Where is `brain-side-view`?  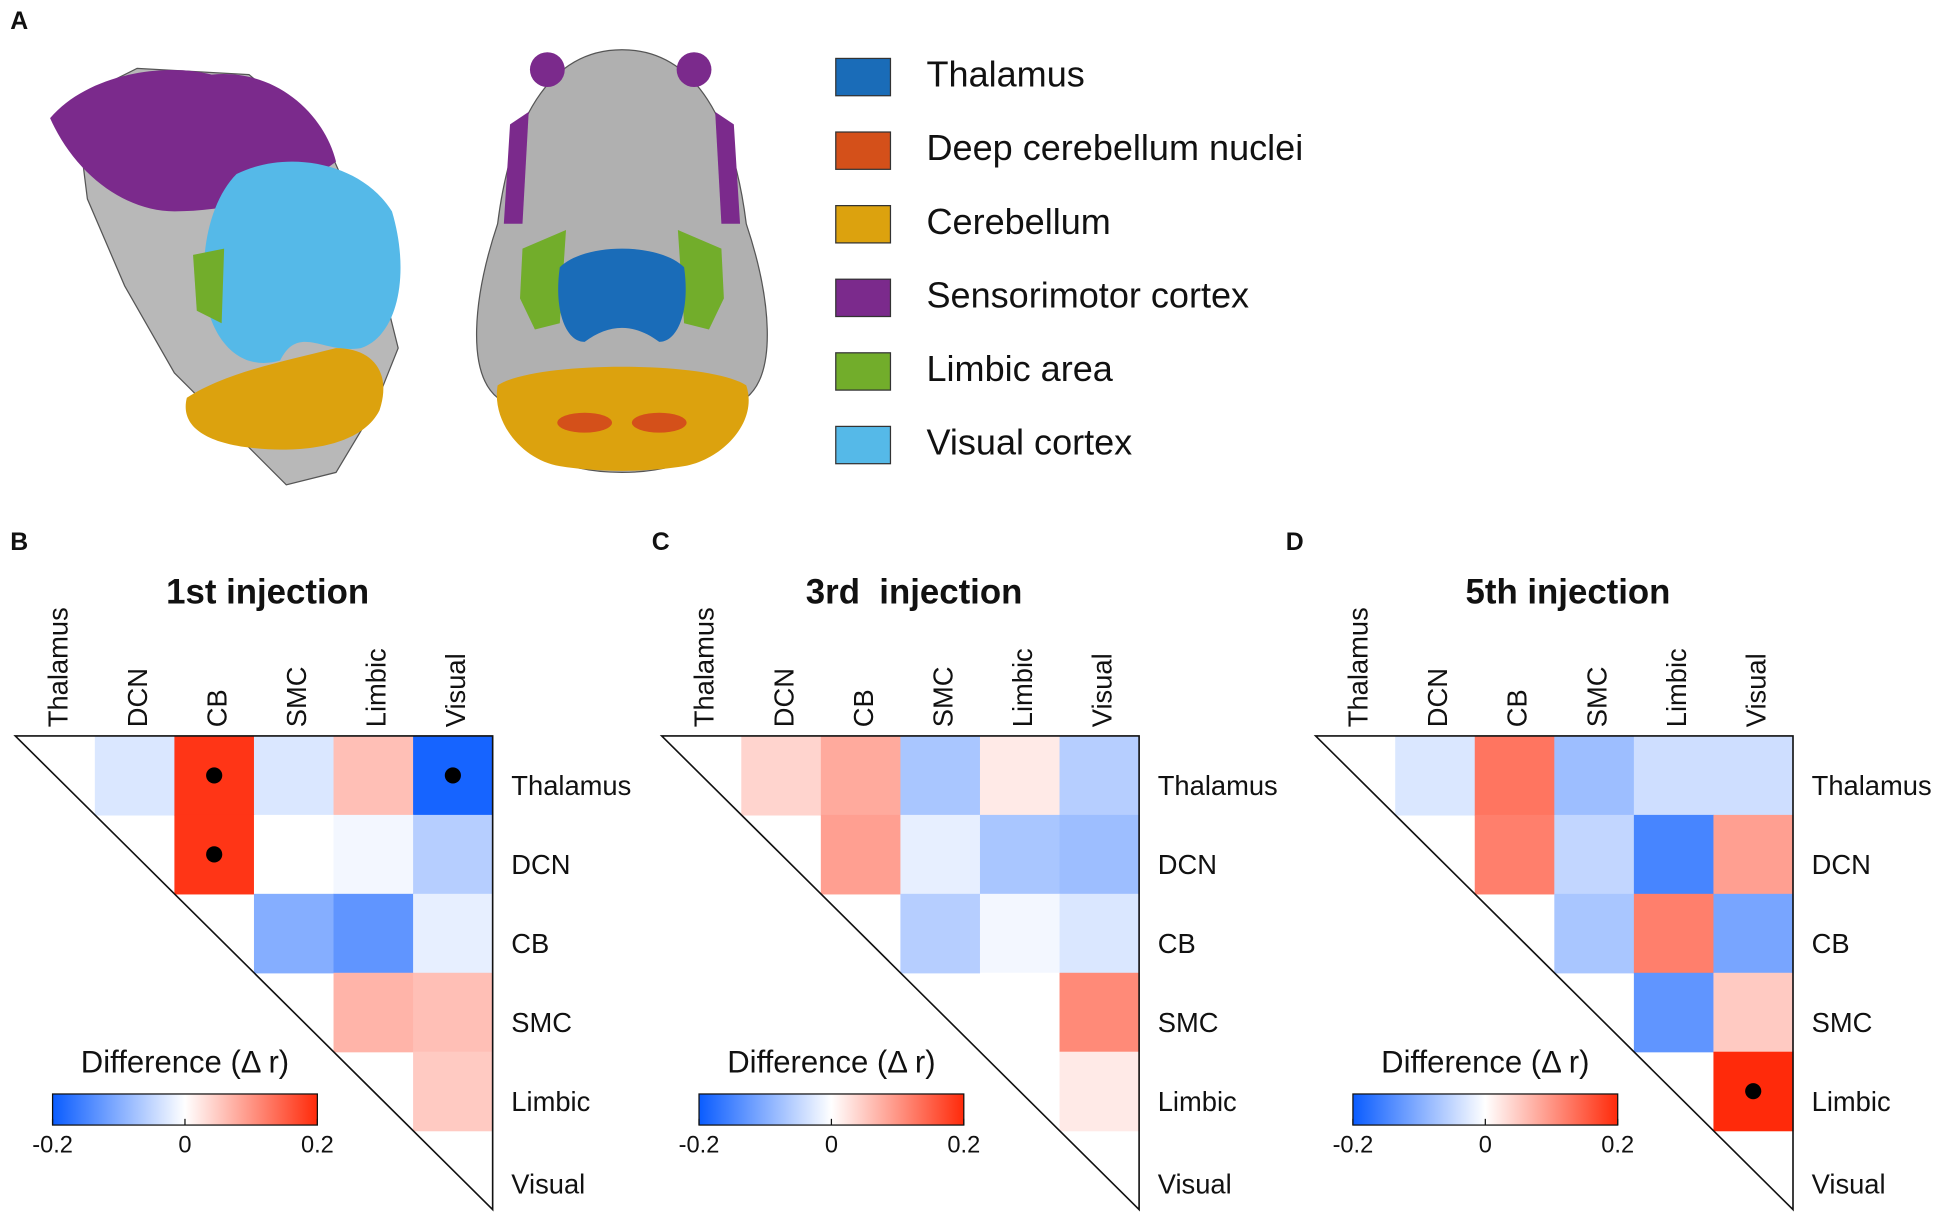 brain-side-view is located at coordinates (225, 276).